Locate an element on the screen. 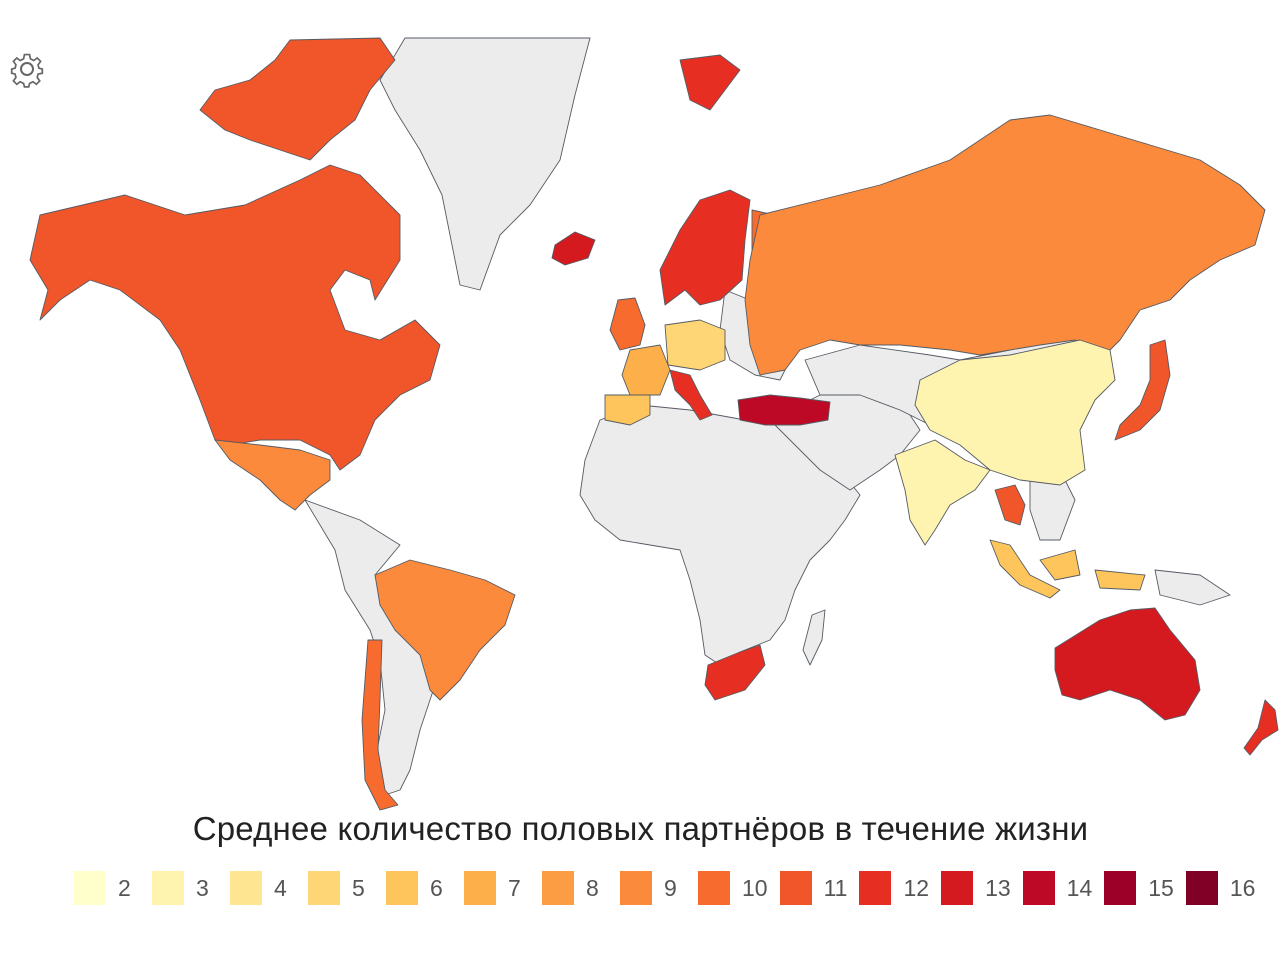 The image size is (1281, 960). south-africa is located at coordinates (735, 672).